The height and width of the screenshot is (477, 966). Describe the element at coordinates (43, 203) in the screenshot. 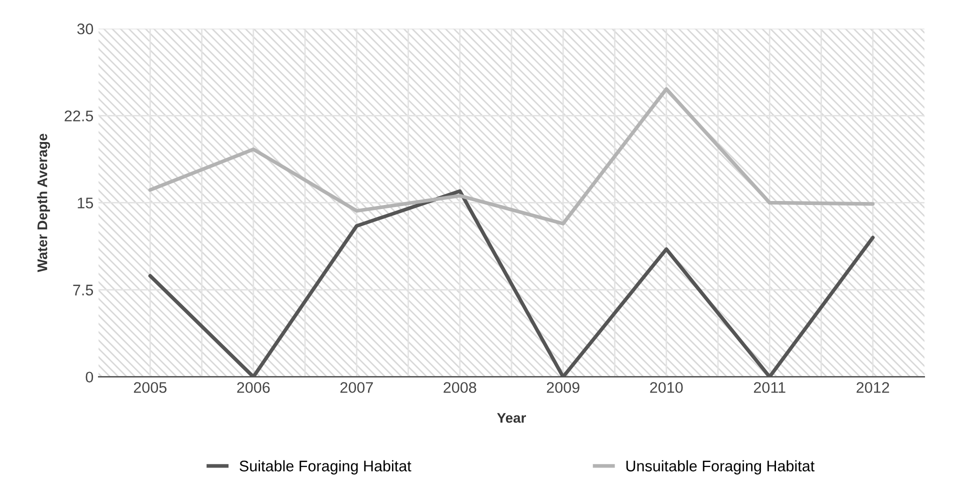

I see `y-axis-title: Water Depth Average` at that location.